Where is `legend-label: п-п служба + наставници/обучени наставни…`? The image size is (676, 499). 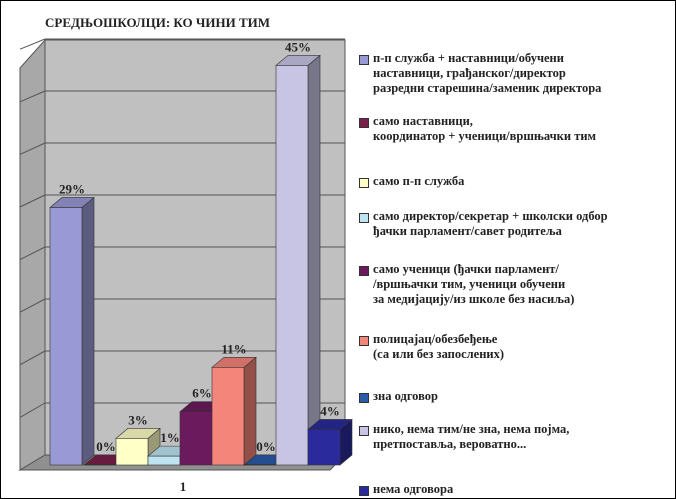
legend-label: п-п служба + наставници/обучени наставни… is located at coordinates (487, 73).